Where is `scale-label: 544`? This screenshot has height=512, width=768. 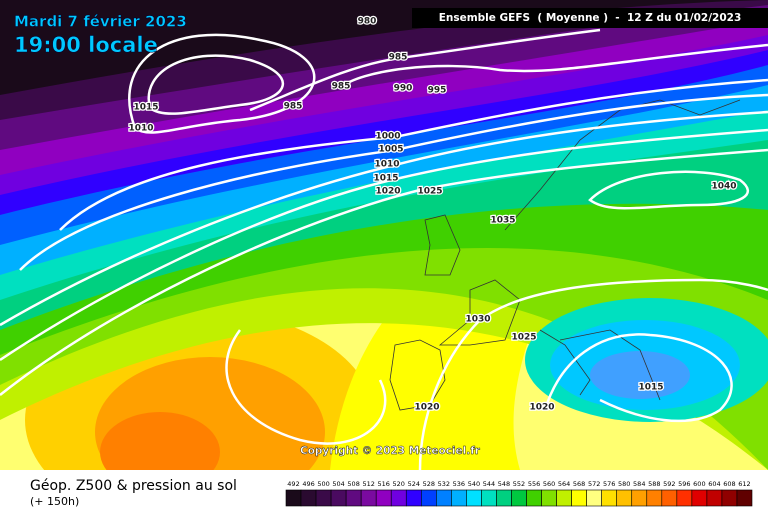
scale-label: 544 is located at coordinates (489, 484).